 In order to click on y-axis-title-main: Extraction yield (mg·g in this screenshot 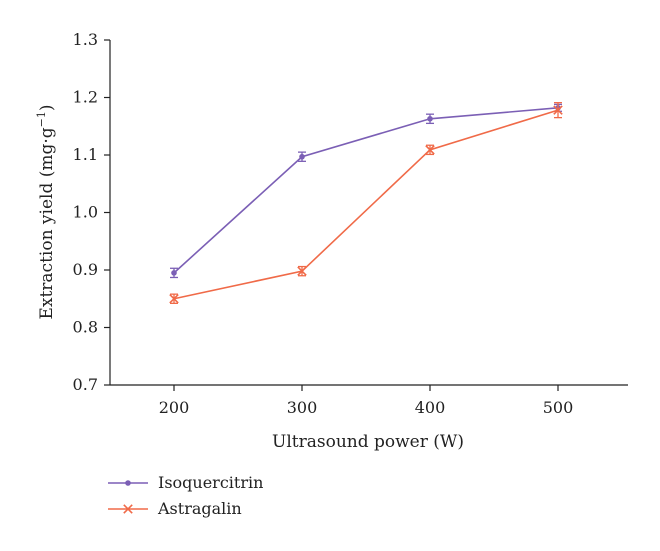, I will do `click(47, 223)`.